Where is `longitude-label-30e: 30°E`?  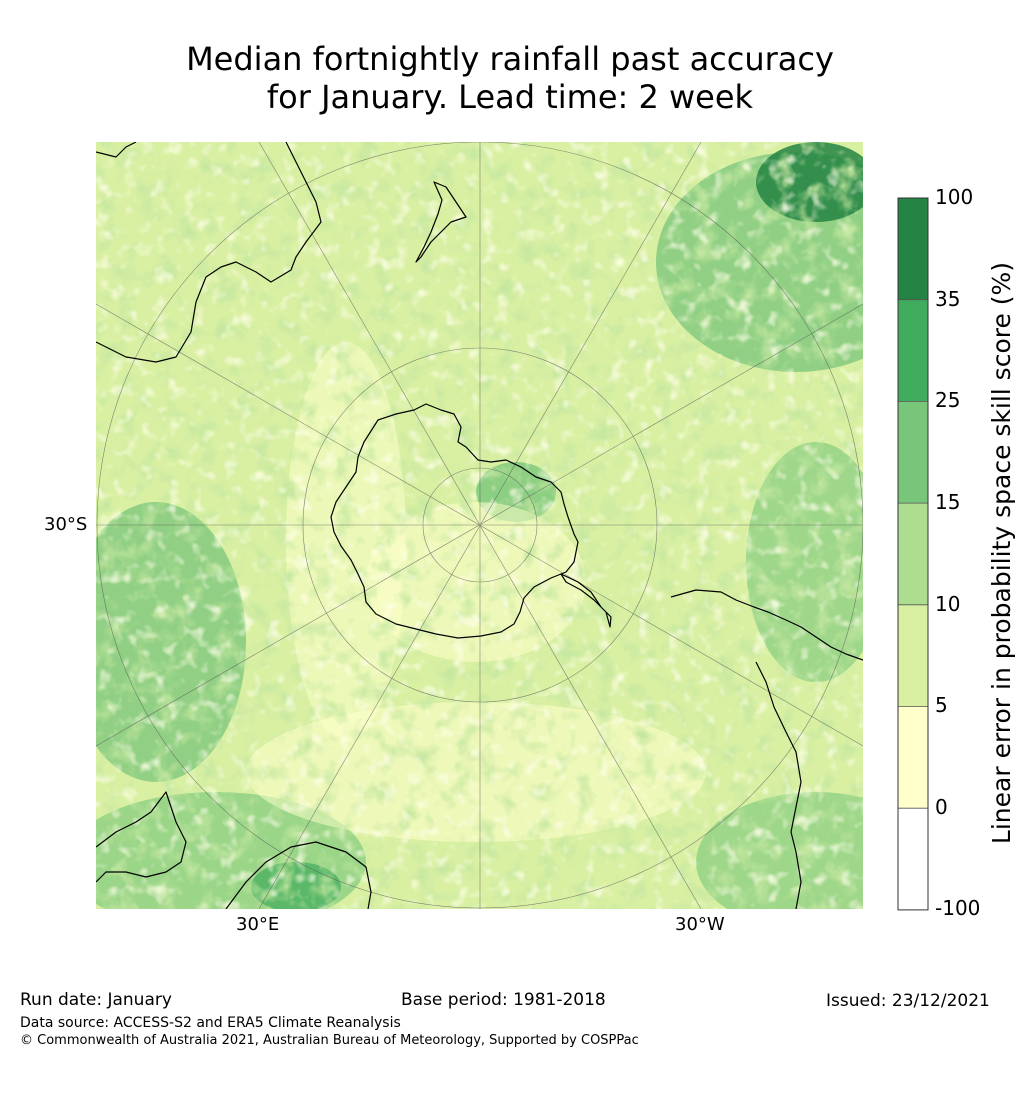
longitude-label-30e: 30°E is located at coordinates (258, 924).